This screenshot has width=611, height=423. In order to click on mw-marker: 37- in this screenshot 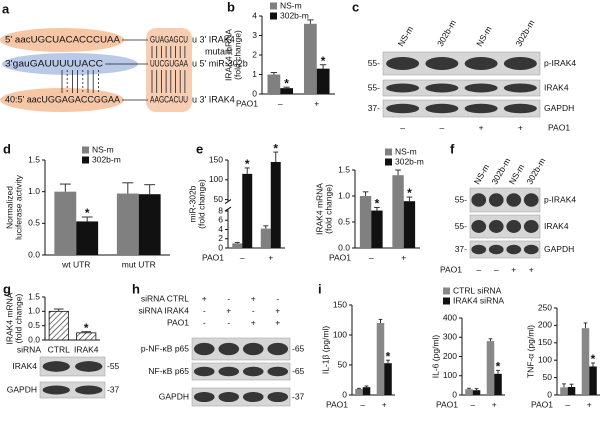, I will do `click(374, 108)`.